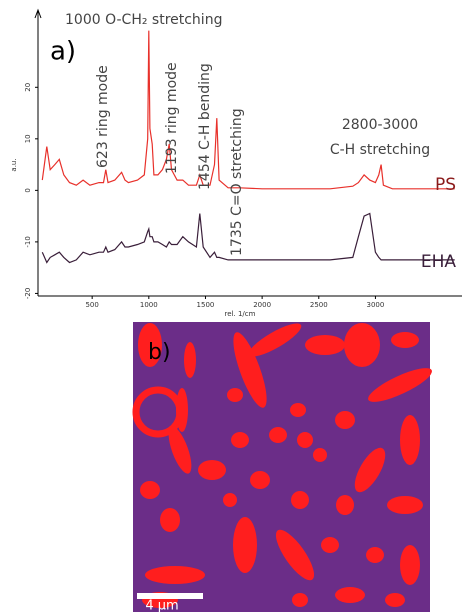 The image size is (462, 612). Describe the element at coordinates (248, 238) in the screenshot. I see `series-line` at that location.